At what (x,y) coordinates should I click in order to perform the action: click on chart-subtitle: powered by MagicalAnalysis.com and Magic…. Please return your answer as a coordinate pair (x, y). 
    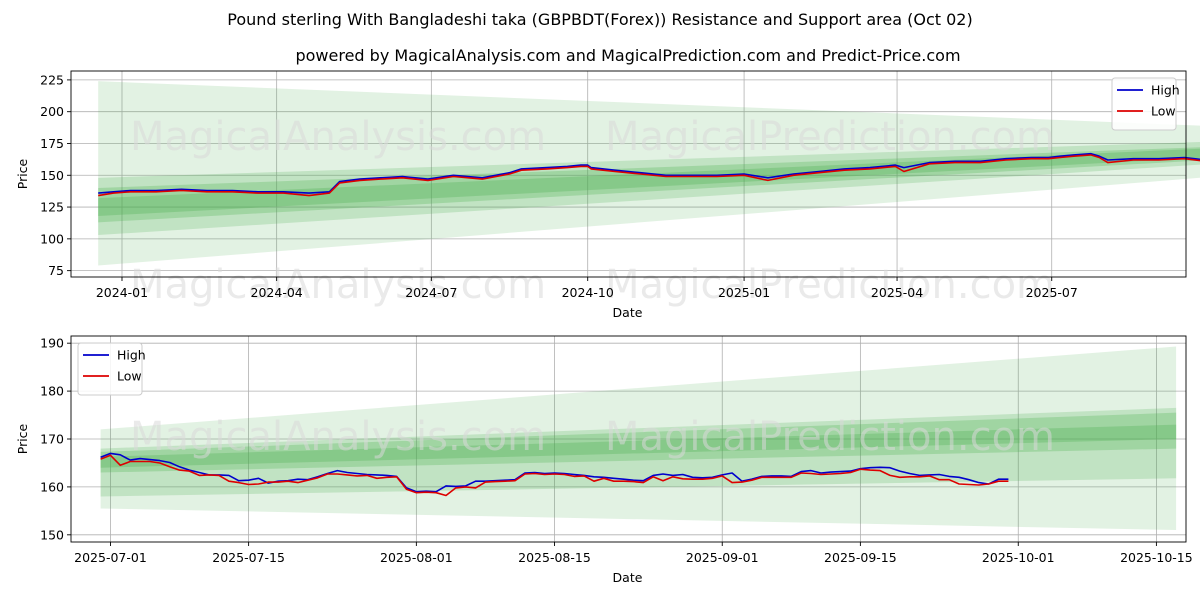
    Looking at the image, I should click on (627, 55).